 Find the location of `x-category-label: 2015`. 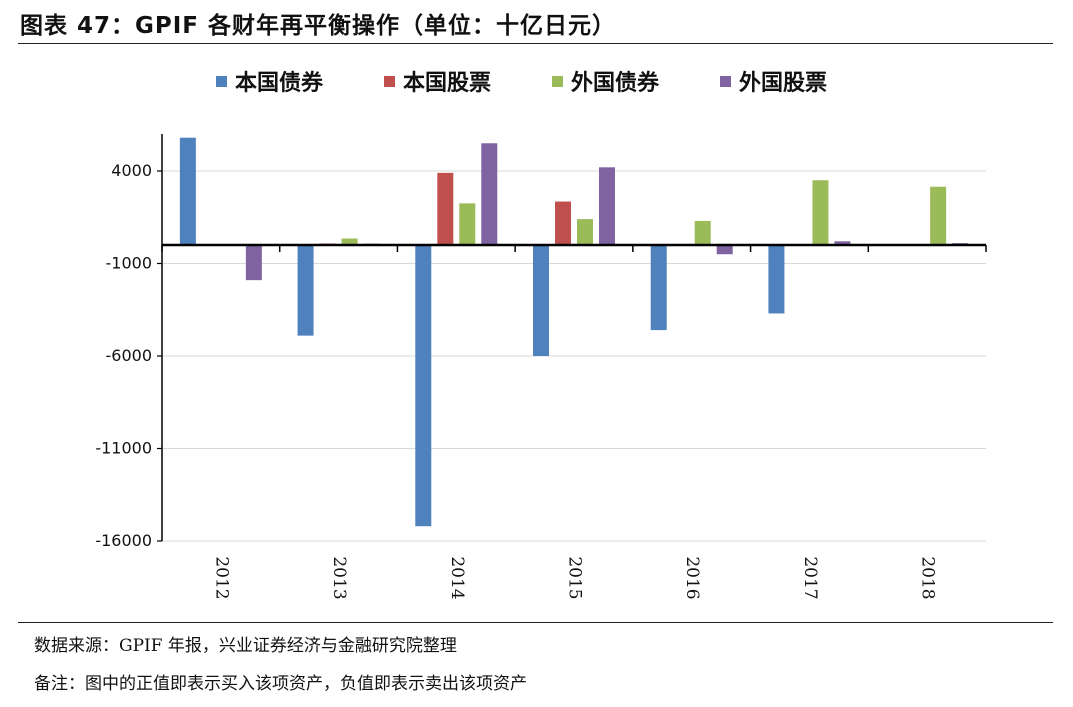

x-category-label: 2015 is located at coordinates (575, 577).